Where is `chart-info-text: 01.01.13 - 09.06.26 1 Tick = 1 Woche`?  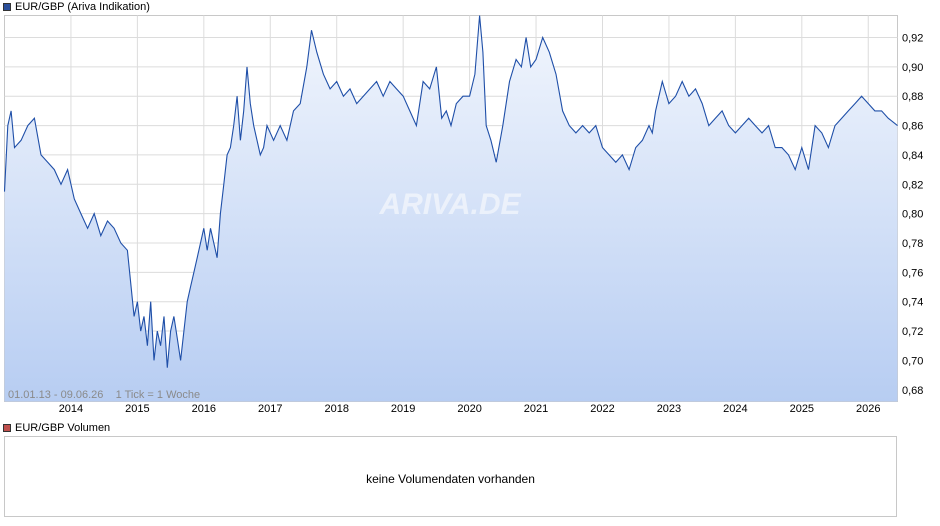
chart-info-text: 01.01.13 - 09.06.26 1 Tick = 1 Woche is located at coordinates (104, 395).